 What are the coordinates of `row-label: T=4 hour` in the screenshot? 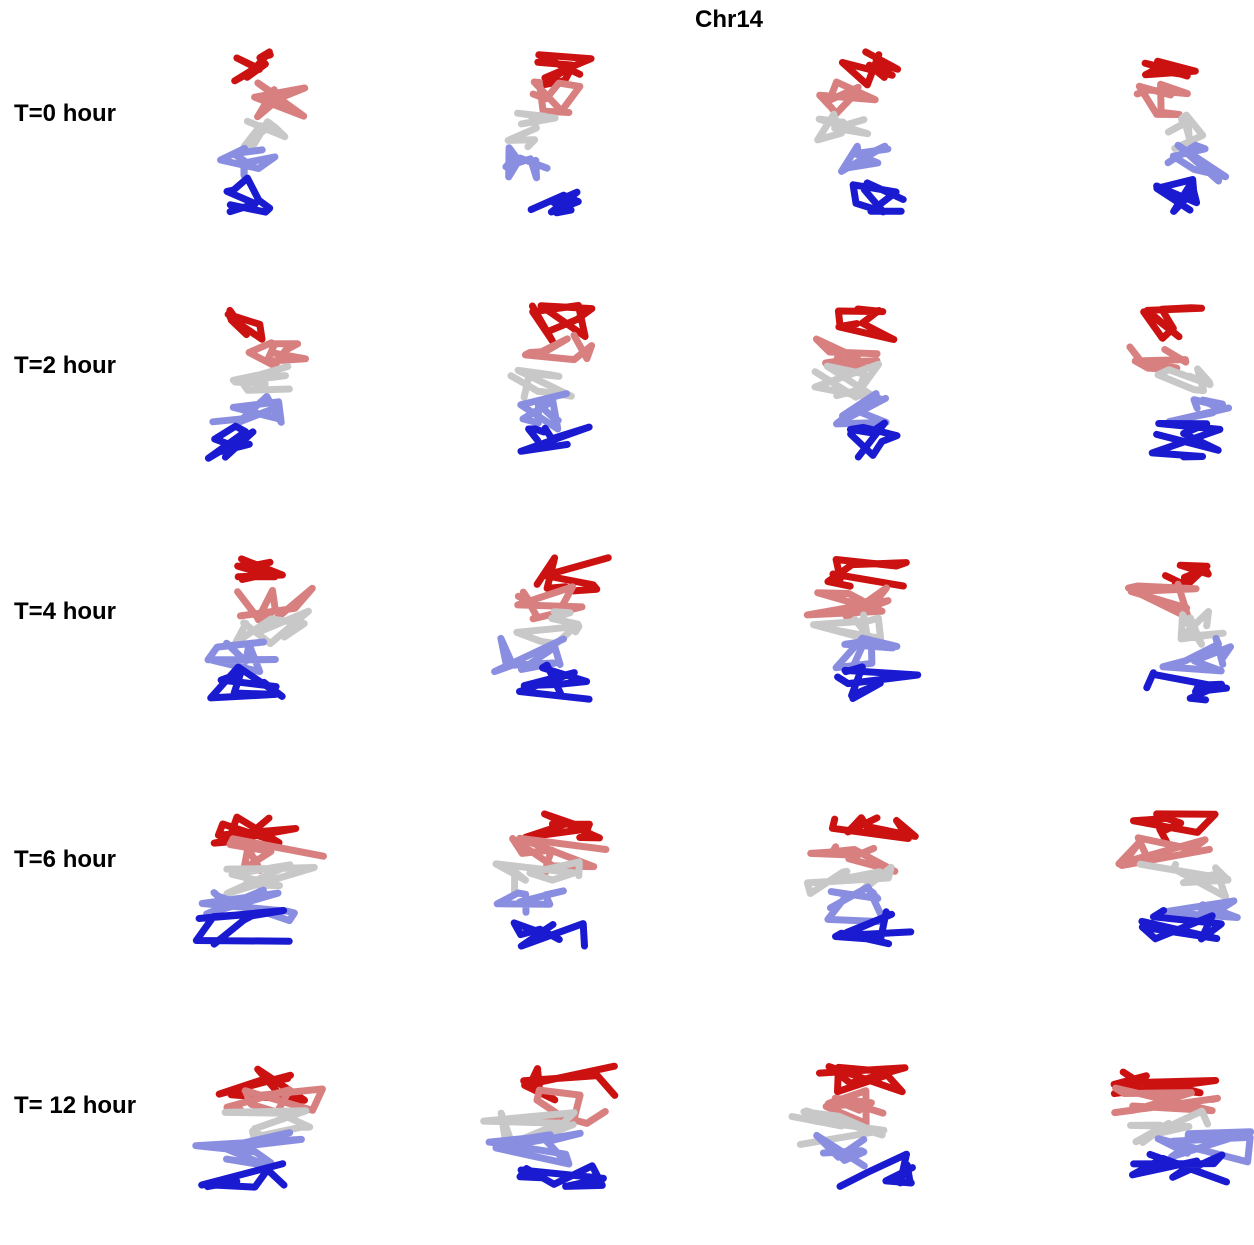 It's located at (65, 611).